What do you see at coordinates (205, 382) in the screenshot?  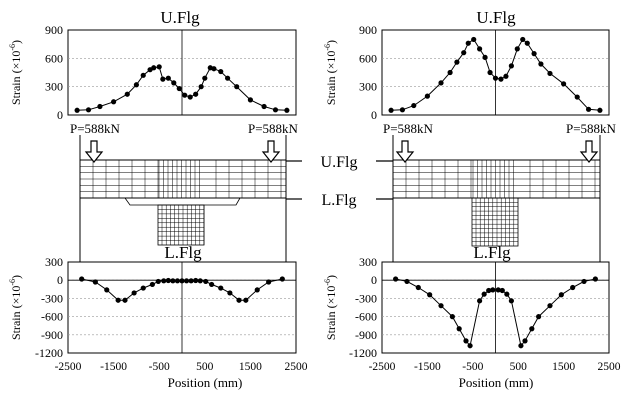 I see `left-x-axis-title: Position (mm)` at bounding box center [205, 382].